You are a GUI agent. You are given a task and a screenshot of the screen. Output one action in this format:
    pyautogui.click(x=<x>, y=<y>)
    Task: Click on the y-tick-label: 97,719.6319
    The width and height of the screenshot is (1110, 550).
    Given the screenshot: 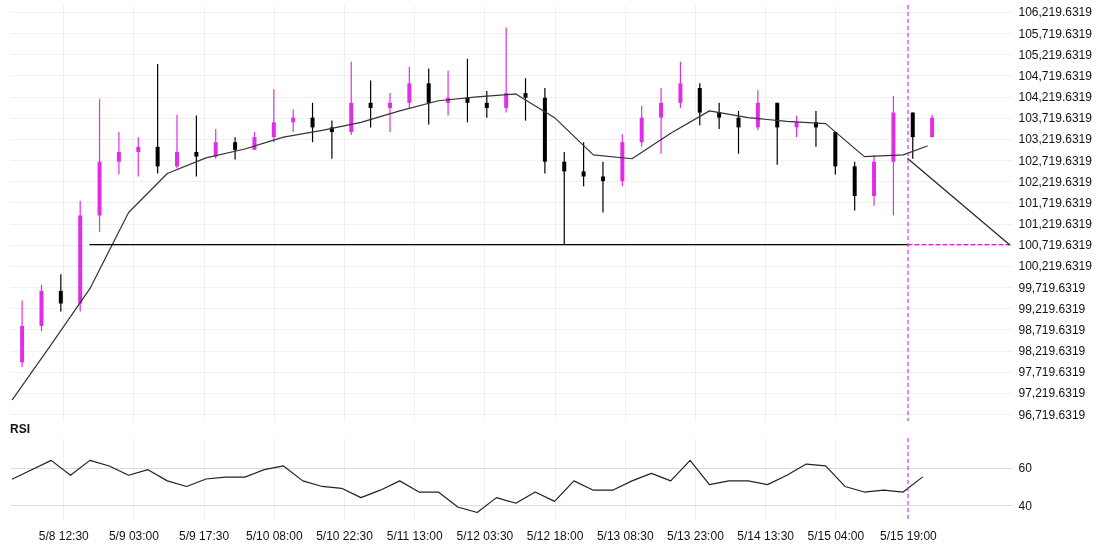 What is the action you would take?
    pyautogui.click(x=1052, y=372)
    